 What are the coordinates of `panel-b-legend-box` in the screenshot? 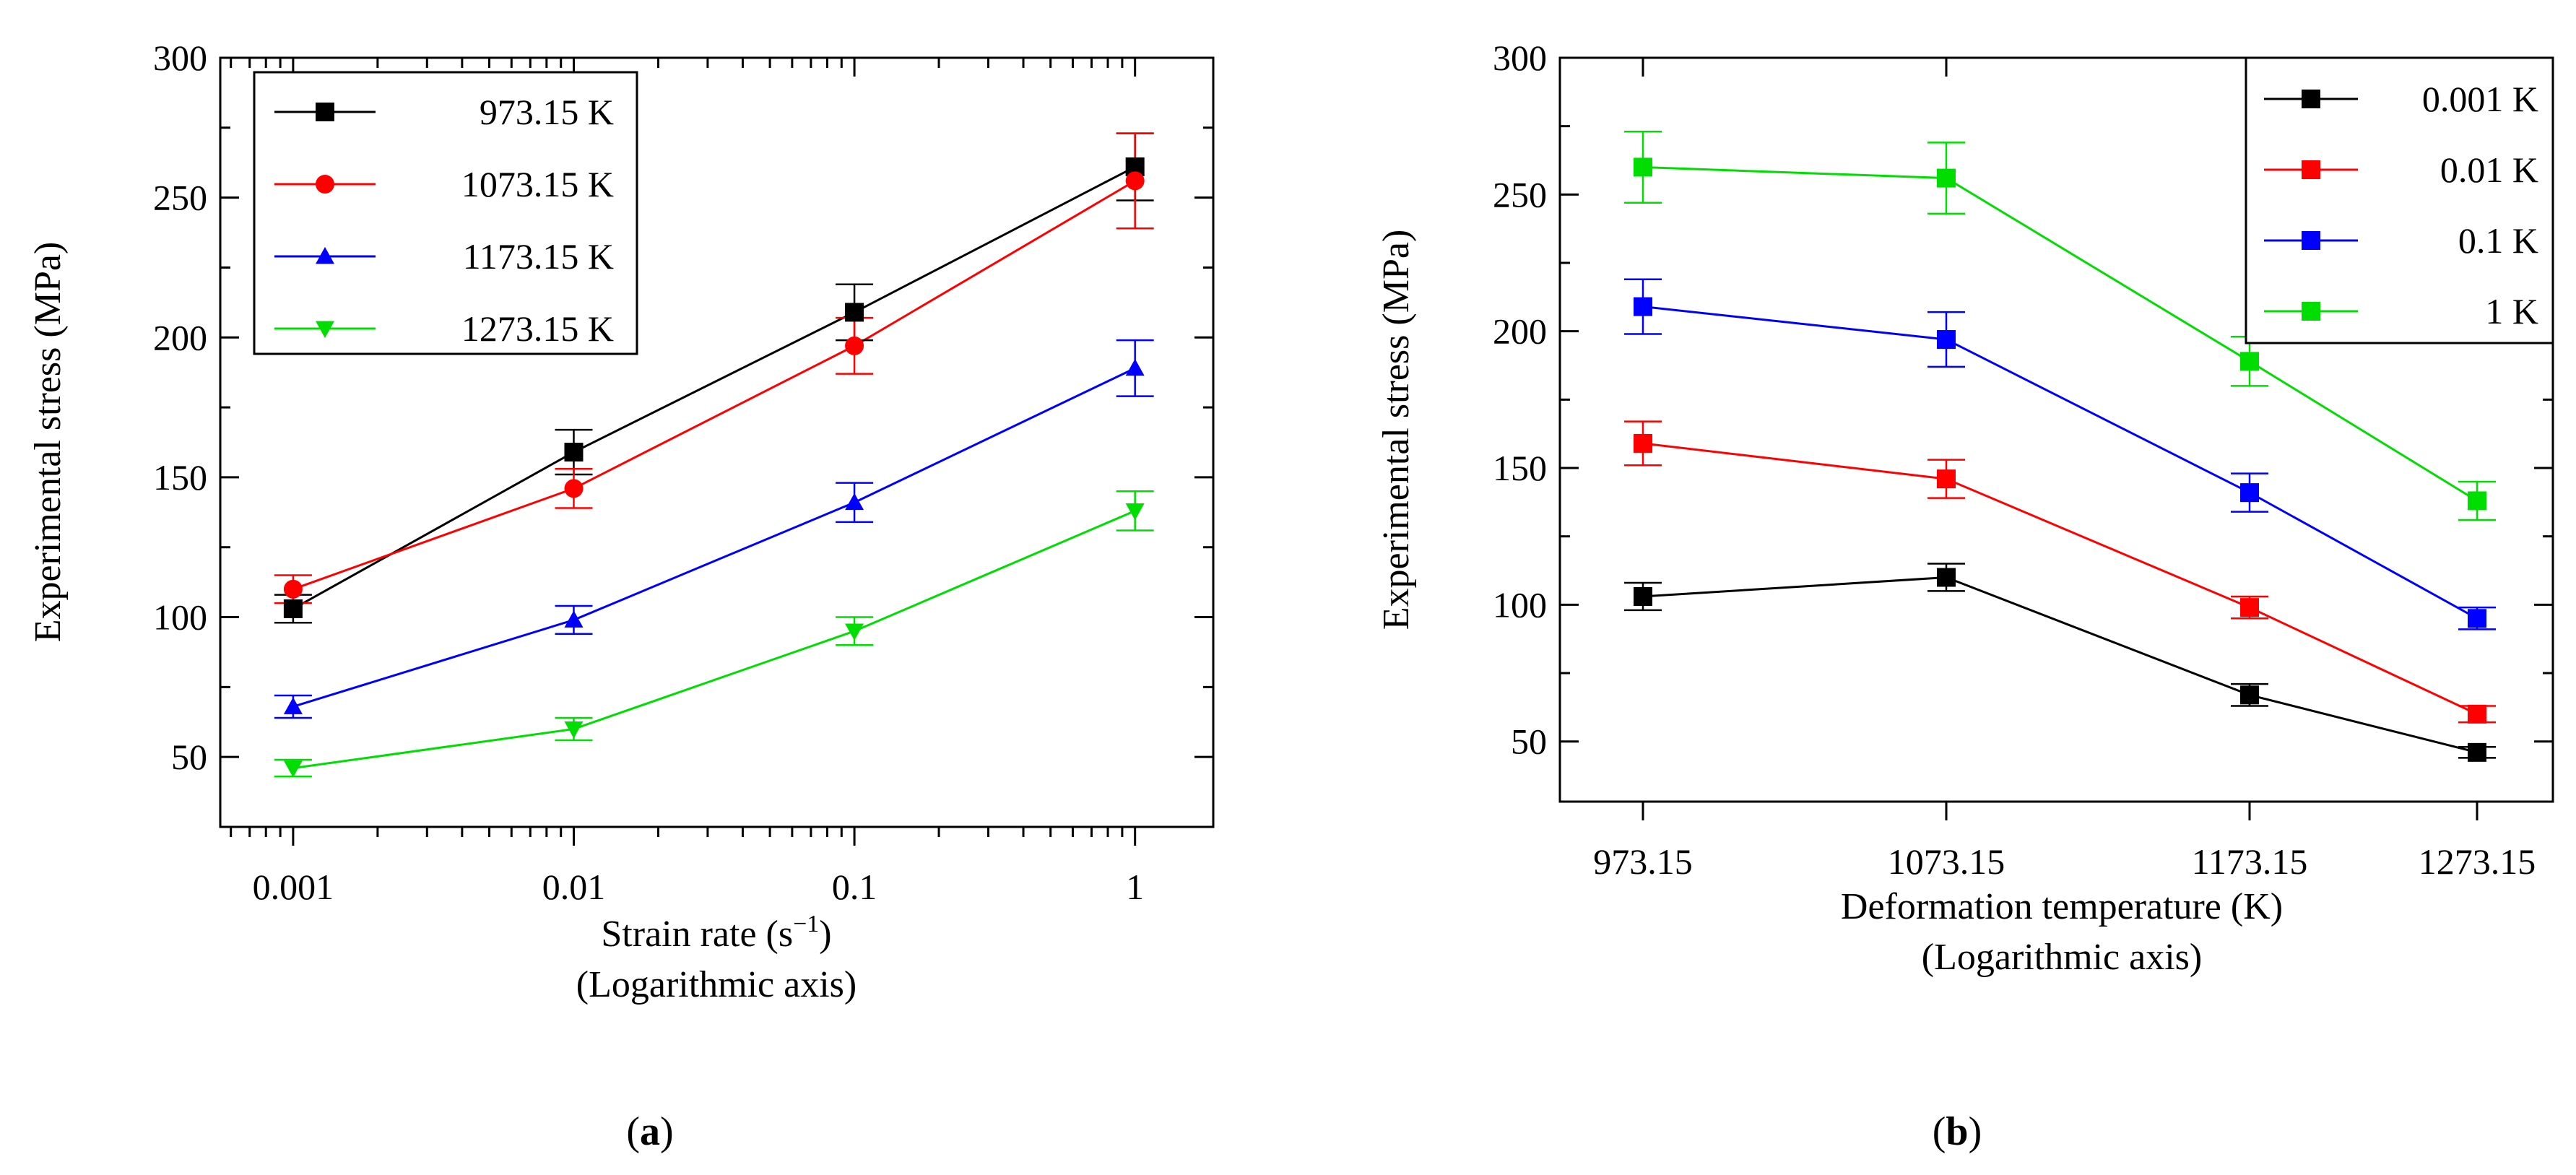 It's located at (2399, 200).